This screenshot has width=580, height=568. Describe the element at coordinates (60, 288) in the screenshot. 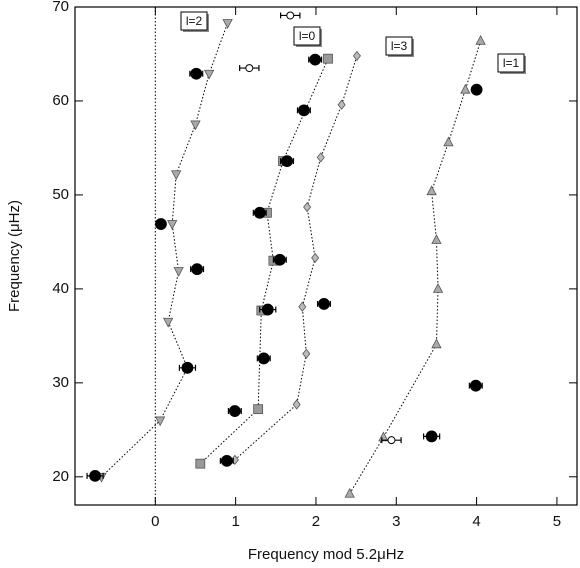

I see `y-tick-label: 40` at that location.